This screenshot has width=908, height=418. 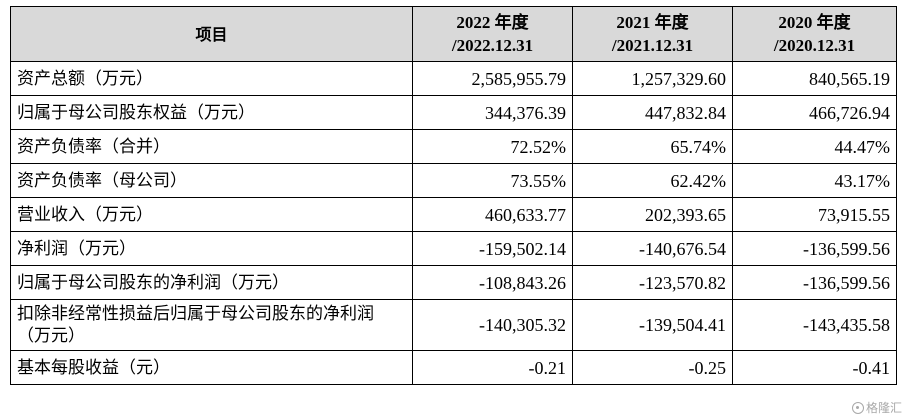 I want to click on cell-2022: 2,585,955.79, so click(x=492, y=78).